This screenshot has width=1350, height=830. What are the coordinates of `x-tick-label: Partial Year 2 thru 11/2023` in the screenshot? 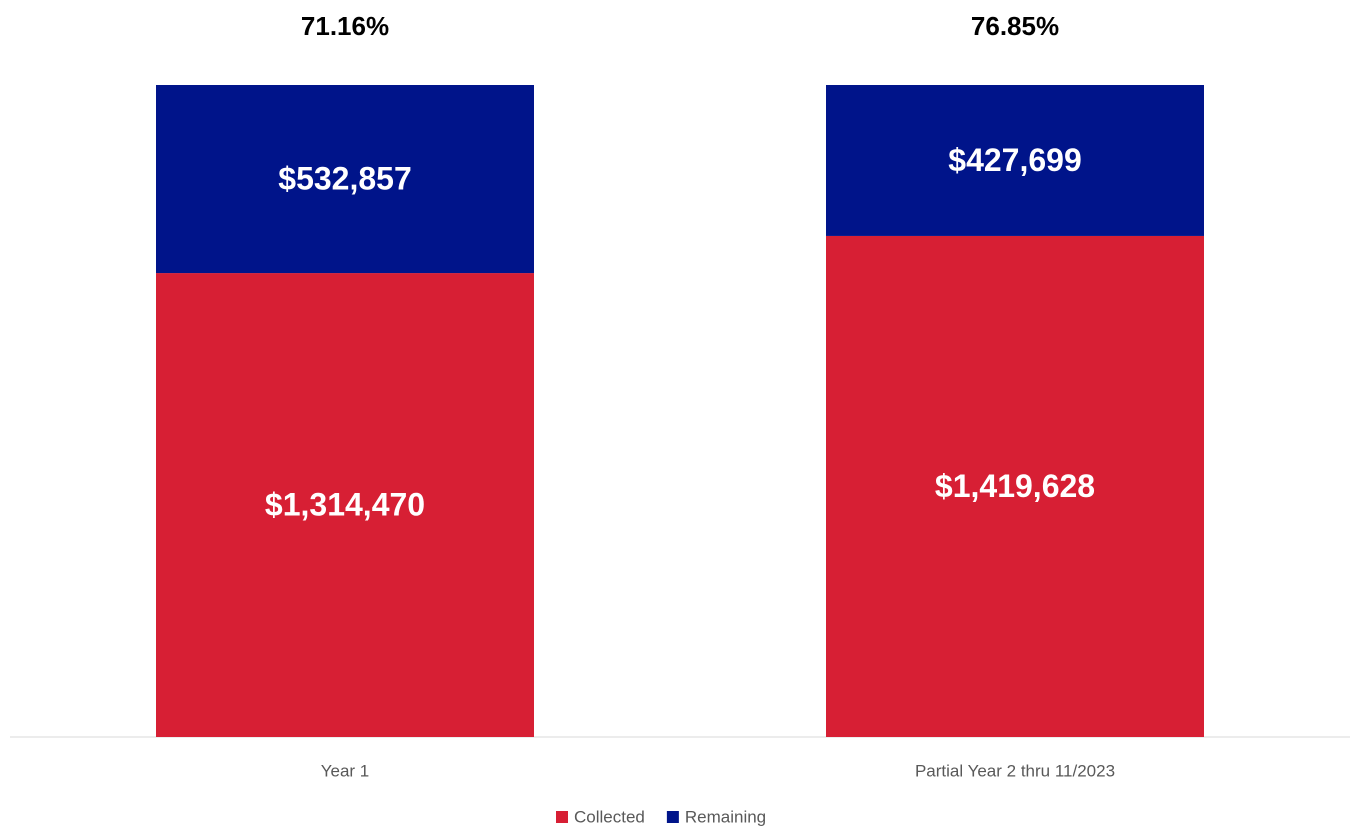 It's located at (1015, 770).